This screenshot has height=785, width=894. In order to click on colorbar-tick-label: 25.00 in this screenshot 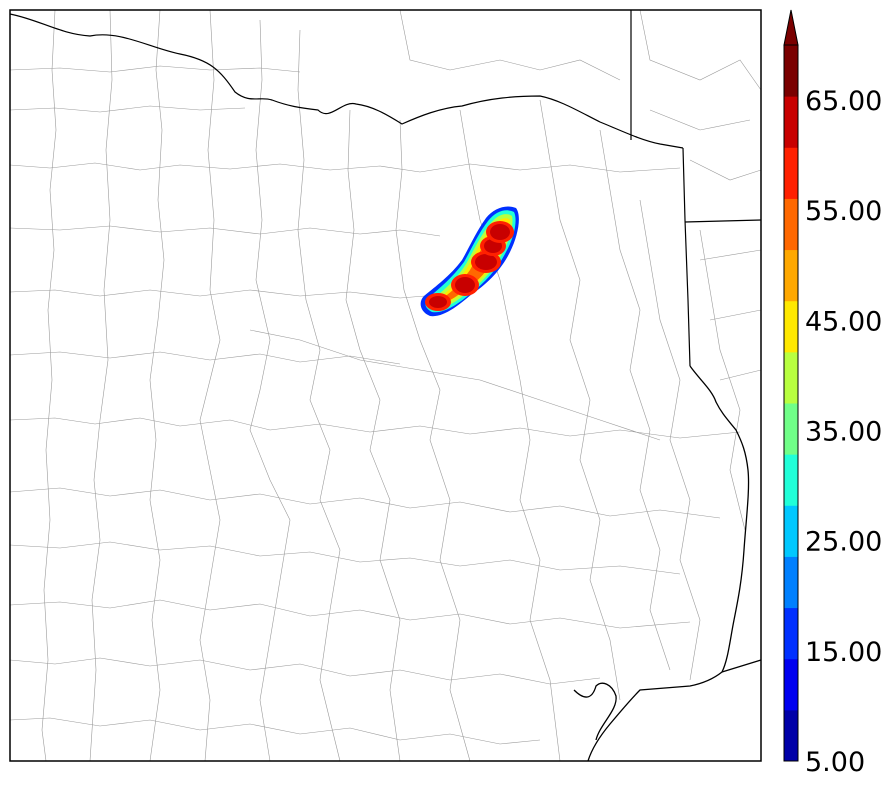, I will do `click(843, 542)`.